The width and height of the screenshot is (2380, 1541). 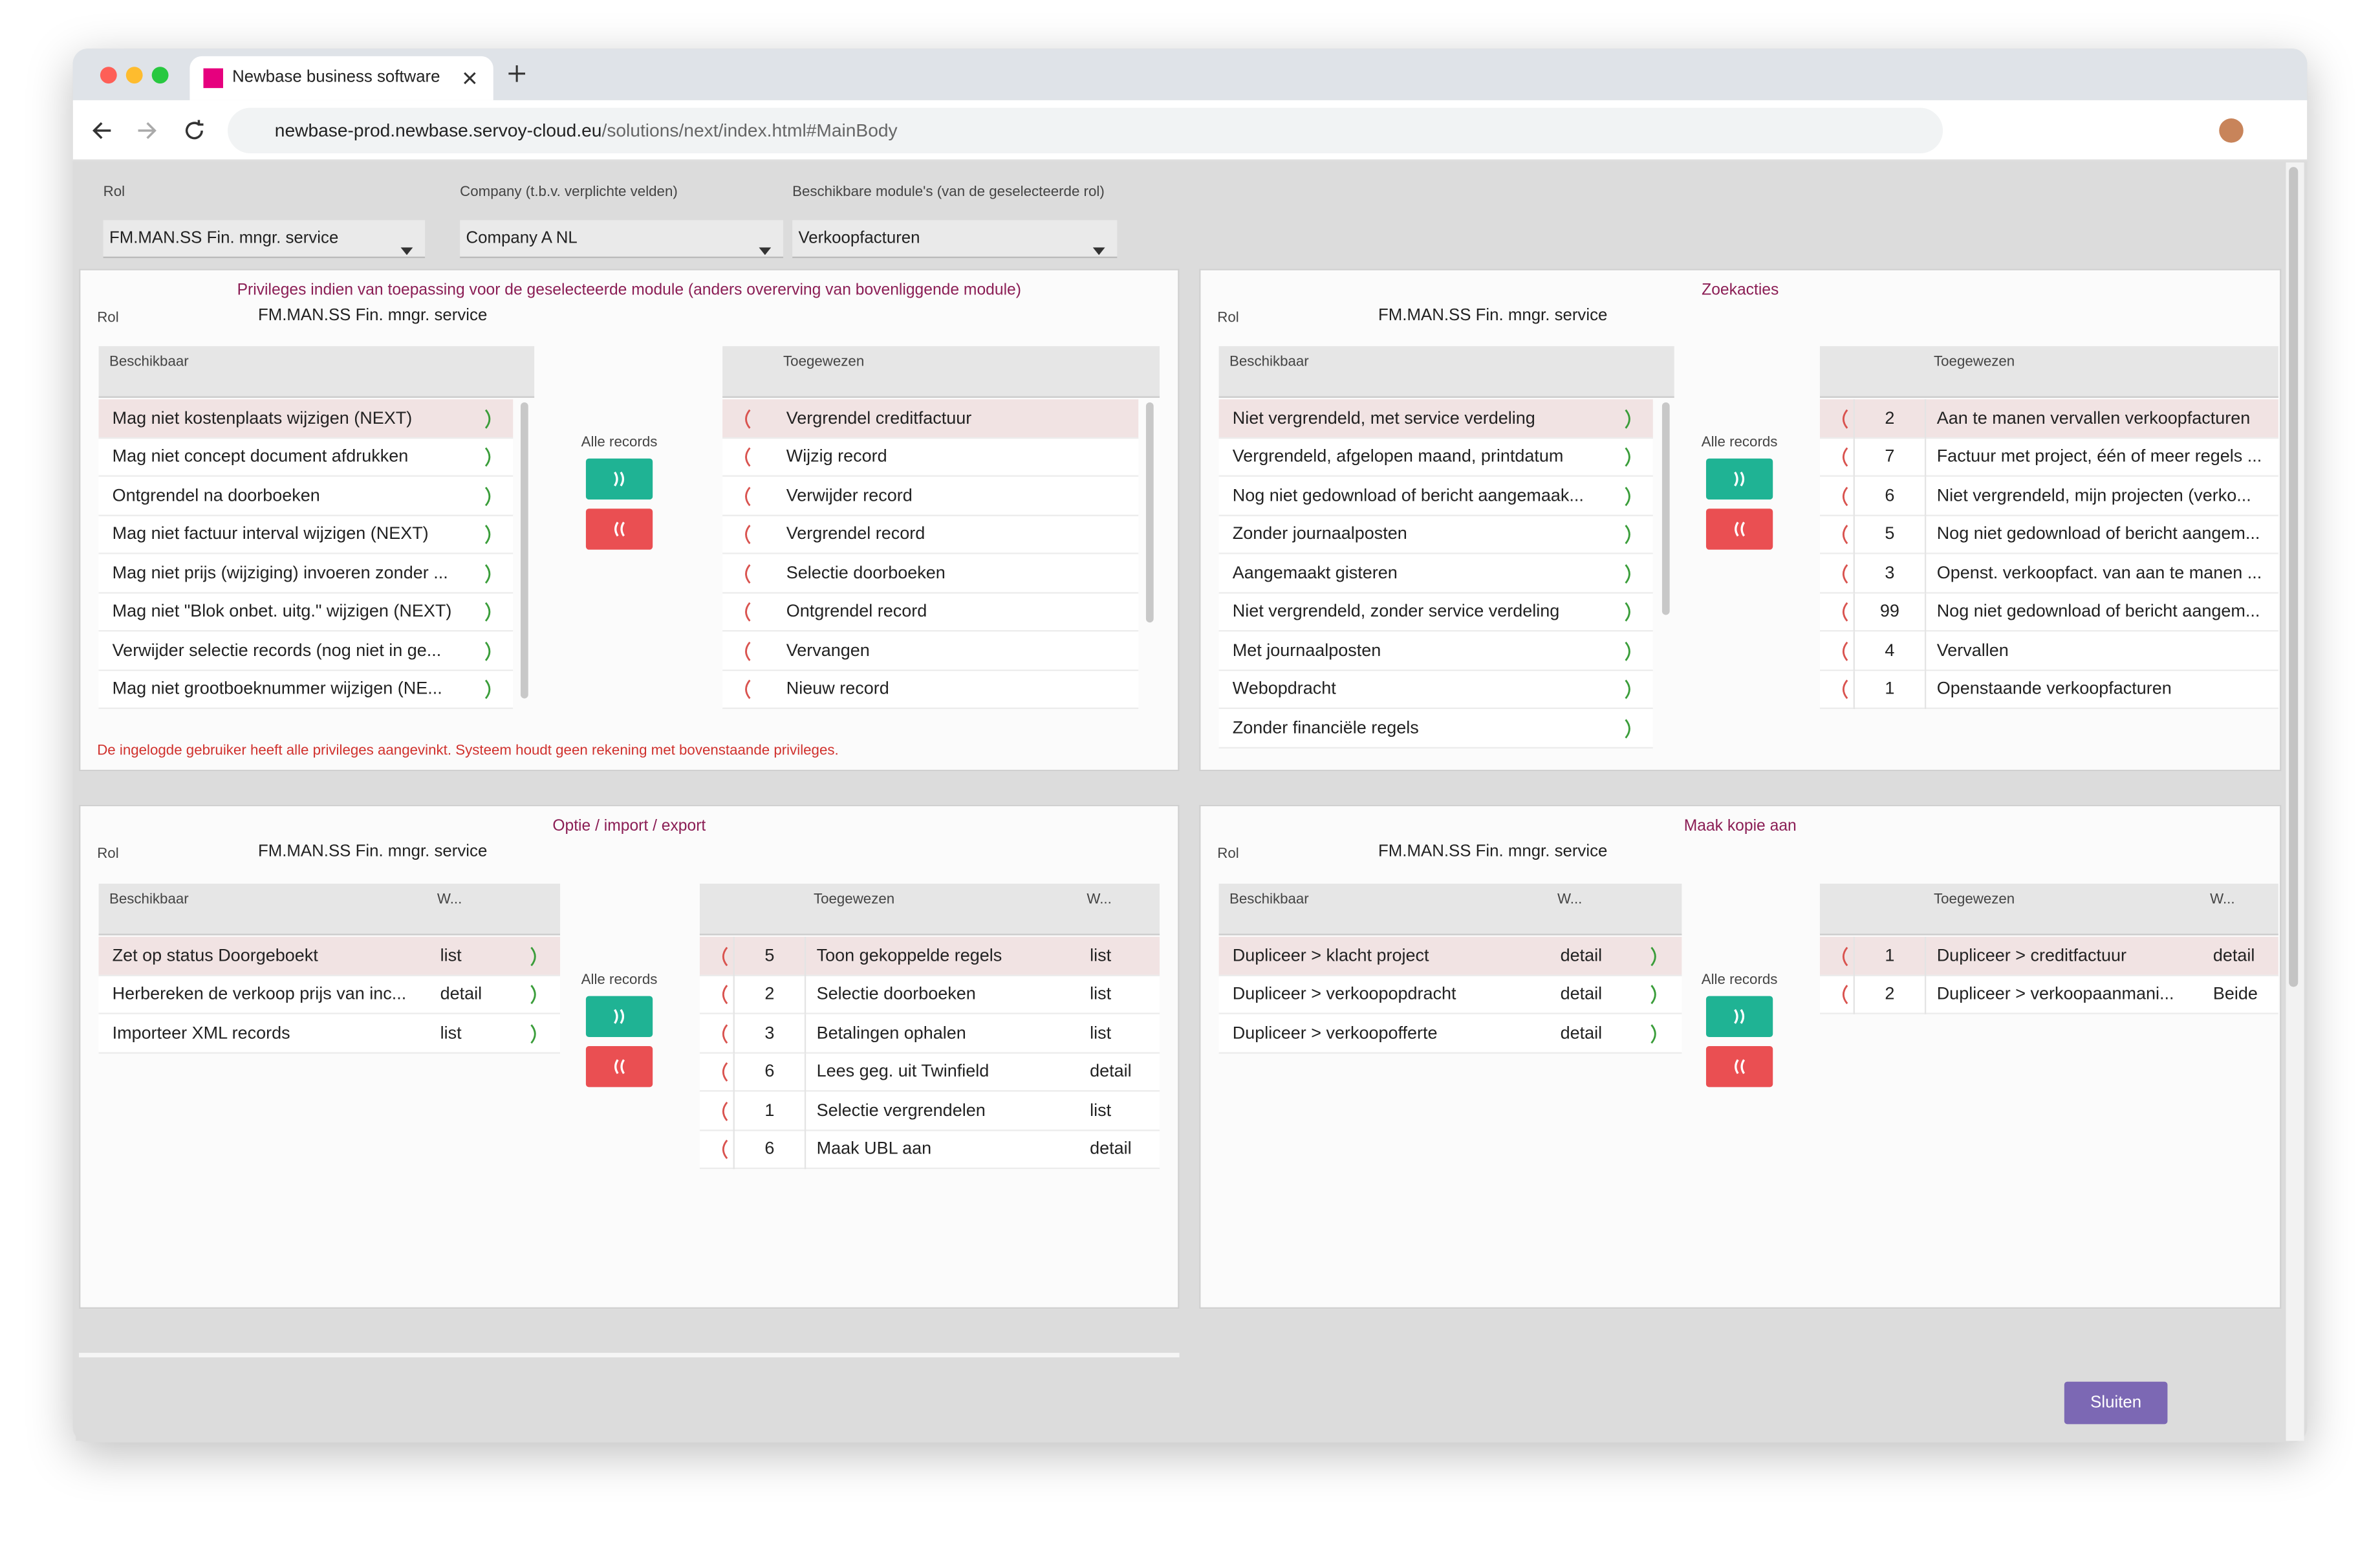 What do you see at coordinates (2231, 130) in the screenshot?
I see `profile` at bounding box center [2231, 130].